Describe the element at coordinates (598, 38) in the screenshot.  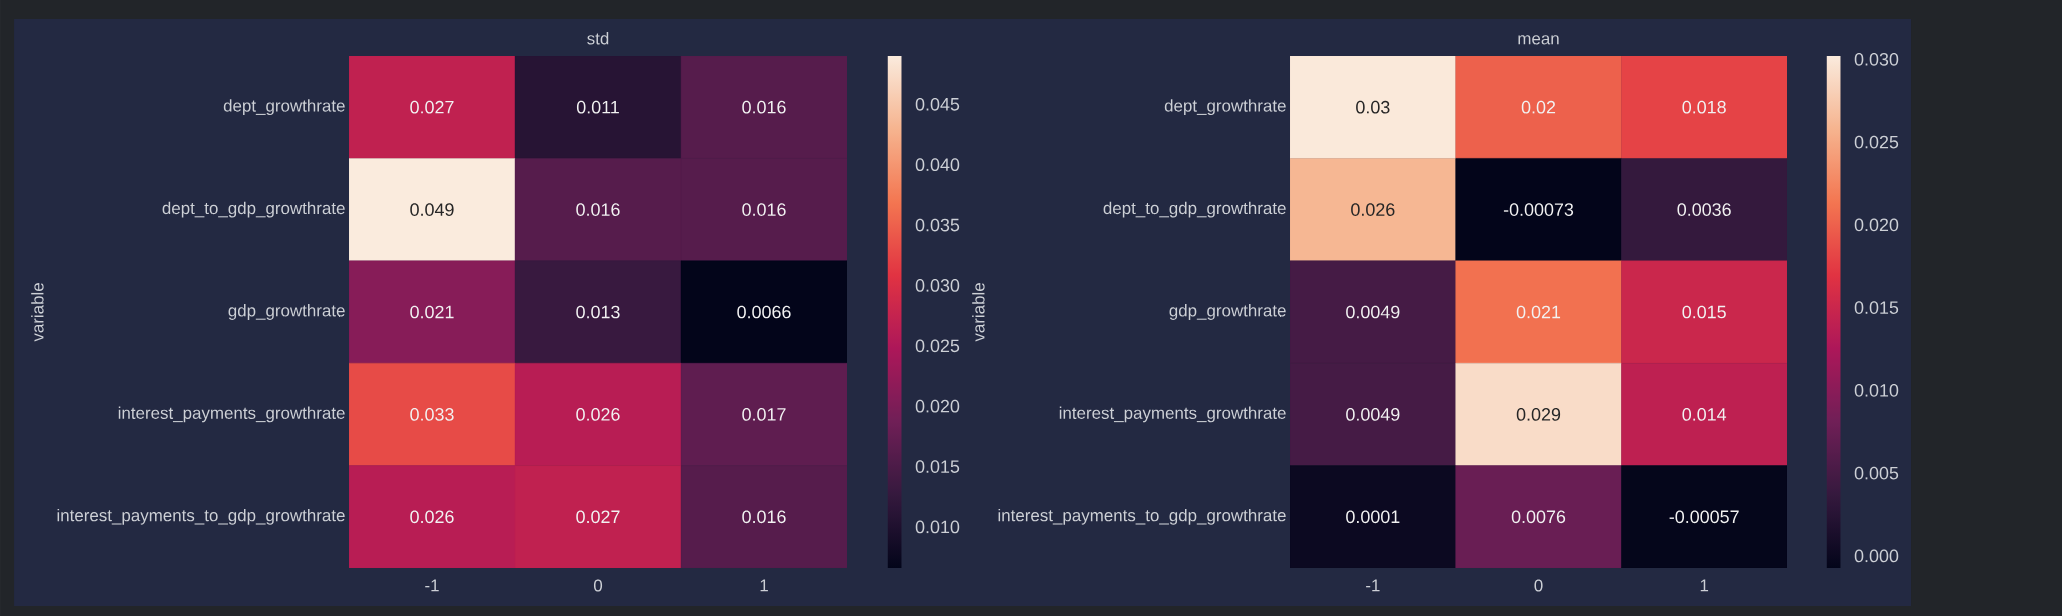
I see `chart-title: std` at that location.